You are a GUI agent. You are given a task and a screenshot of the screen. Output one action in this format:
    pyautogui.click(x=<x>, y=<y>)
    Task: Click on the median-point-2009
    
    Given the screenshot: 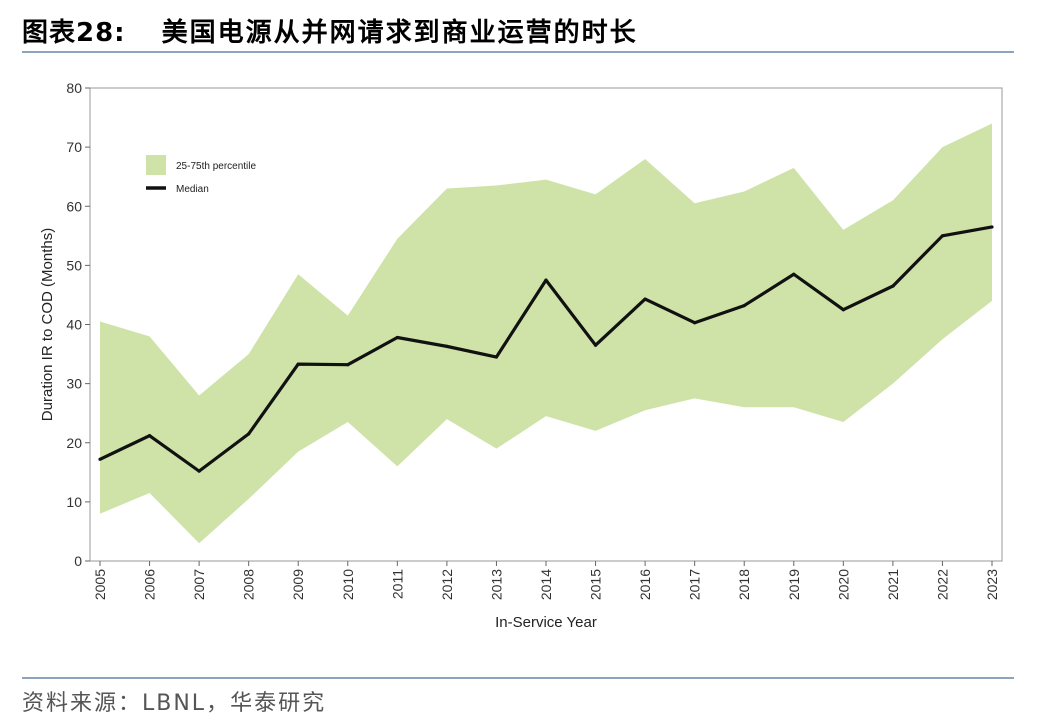 What is the action you would take?
    pyautogui.click(x=298, y=364)
    